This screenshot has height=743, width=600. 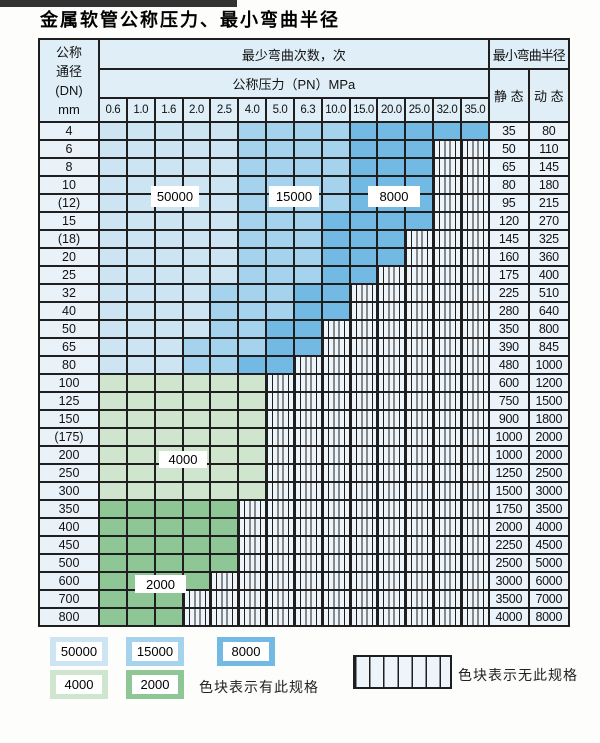 I want to click on static-value: 2250, so click(x=508, y=545).